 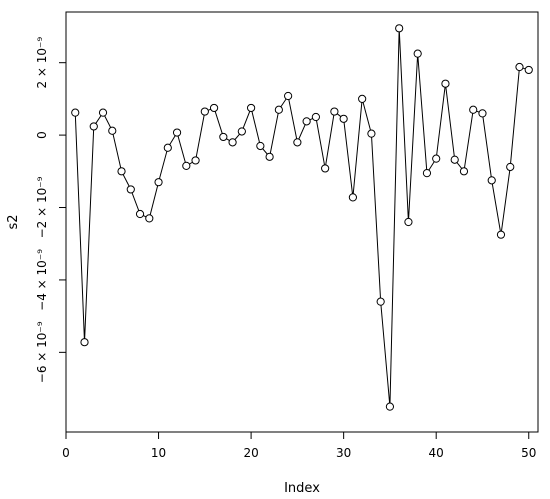 I want to click on x-tick-label: 30, so click(x=343, y=453).